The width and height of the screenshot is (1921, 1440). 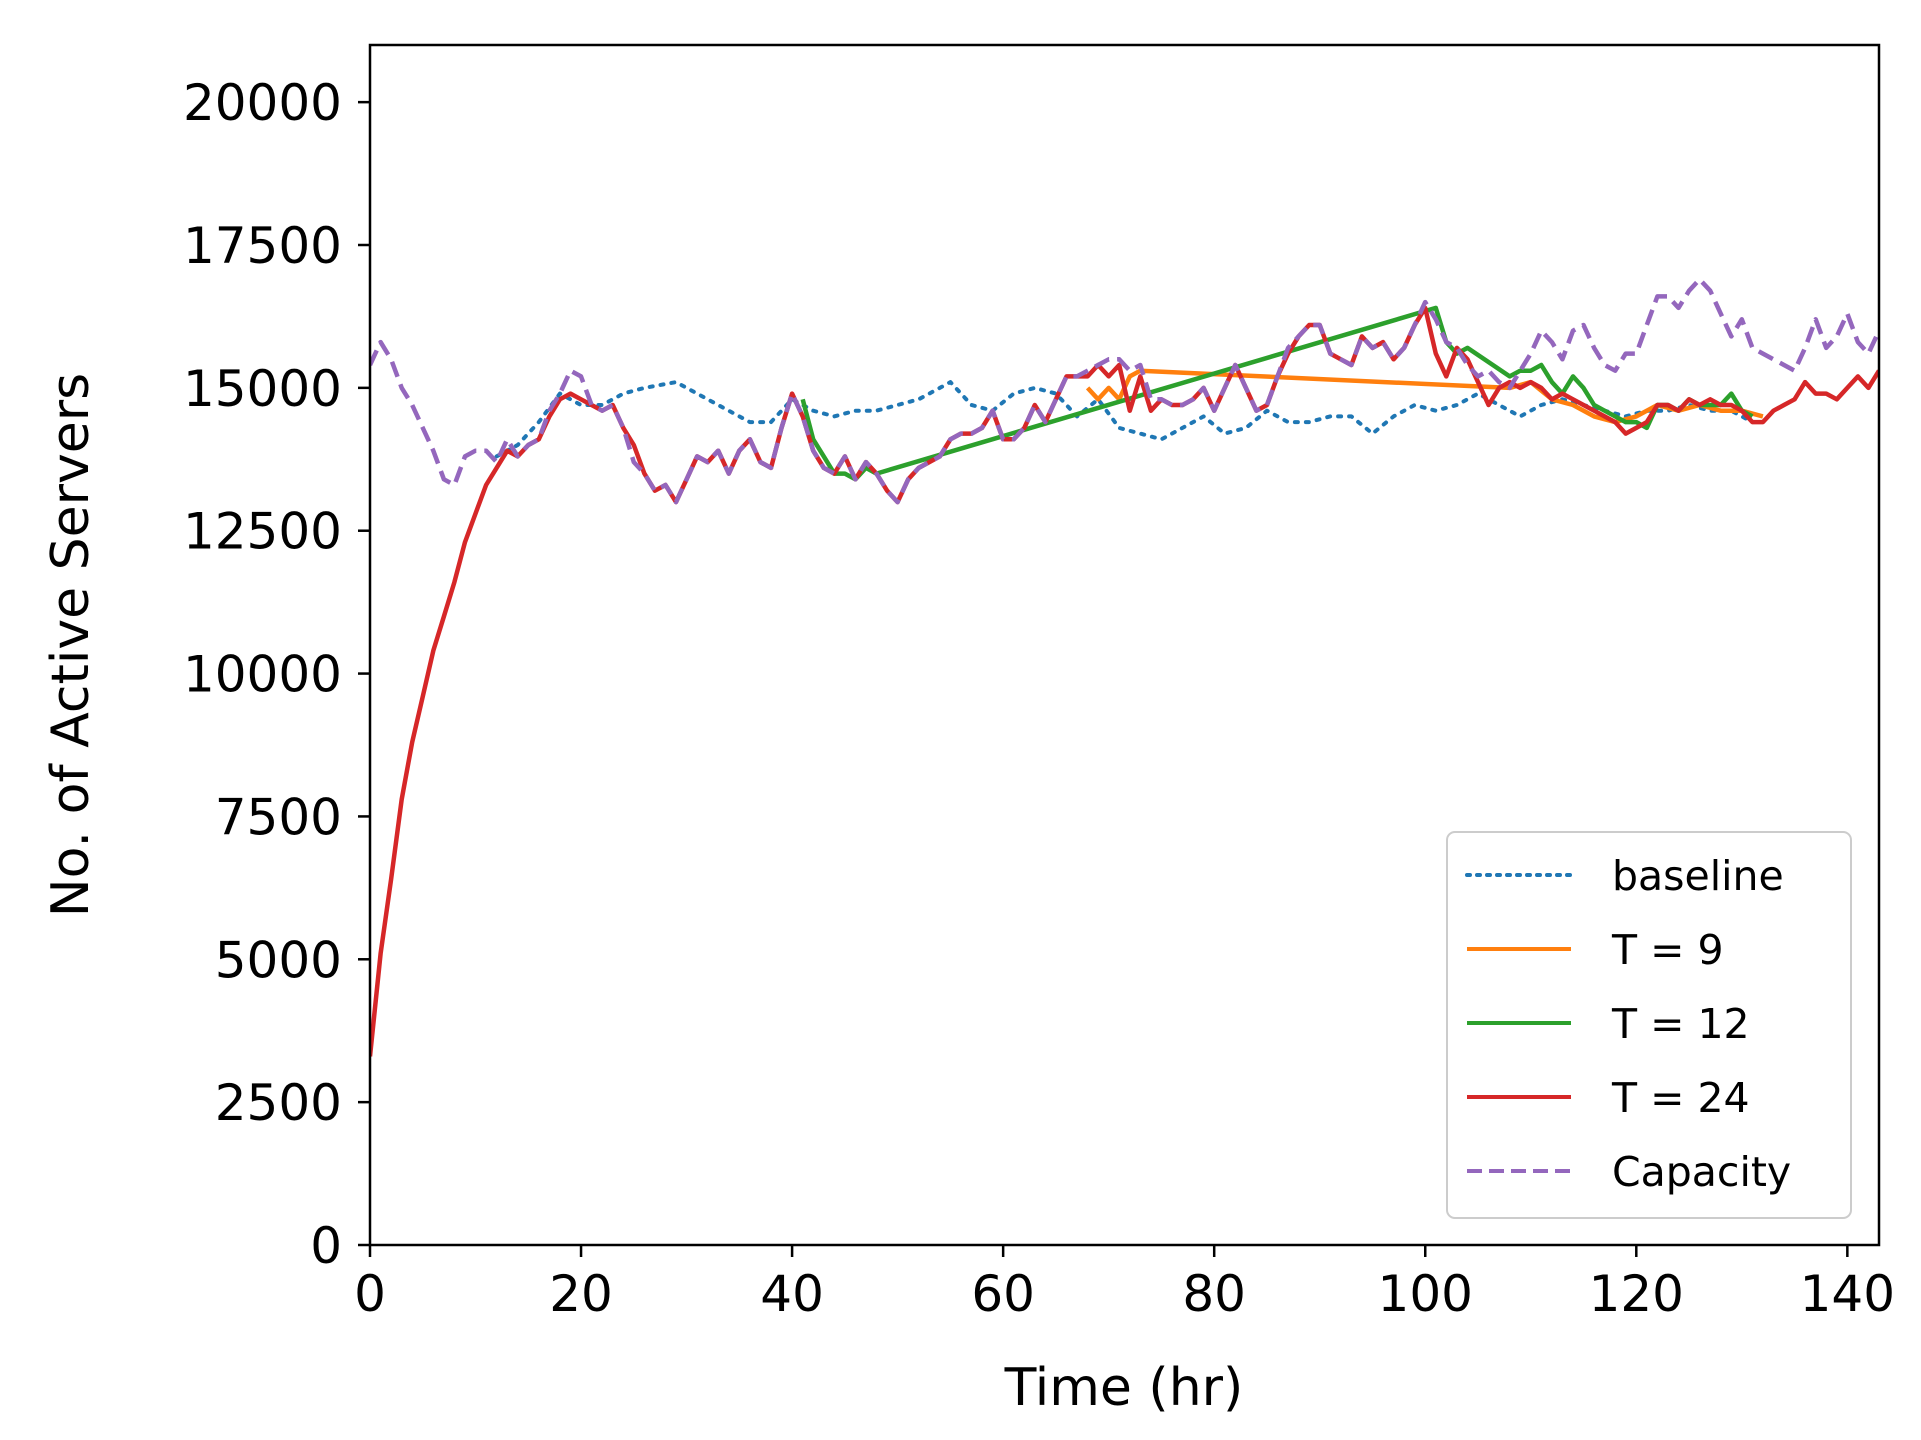 What do you see at coordinates (262, 103) in the screenshot?
I see `y-tick-label: 20000` at bounding box center [262, 103].